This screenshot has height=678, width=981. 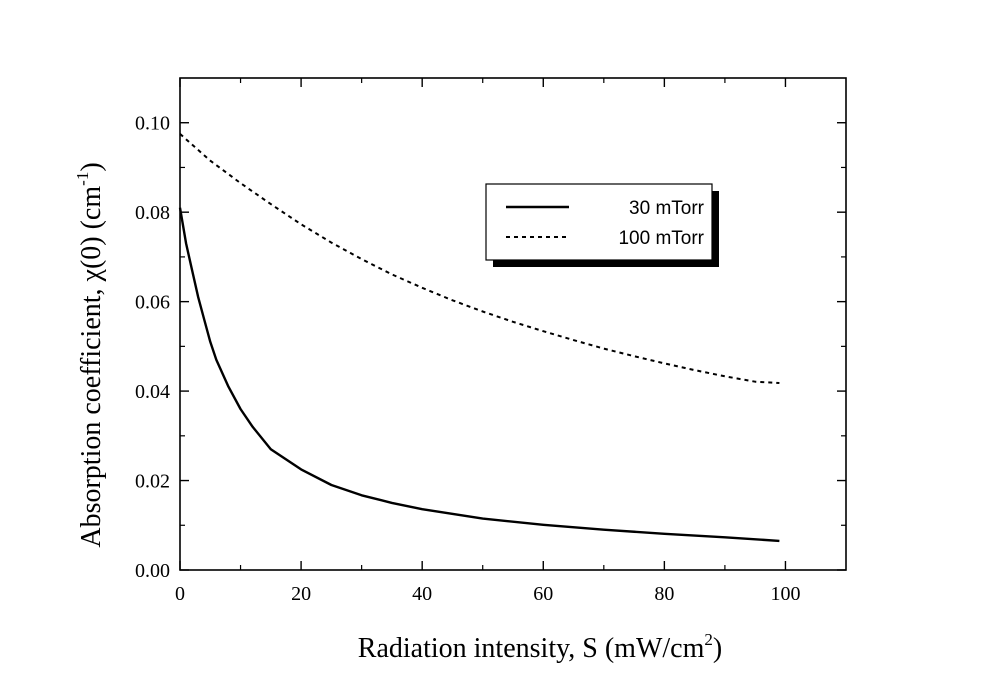 I want to click on x-tick-label: 100, so click(x=785, y=594).